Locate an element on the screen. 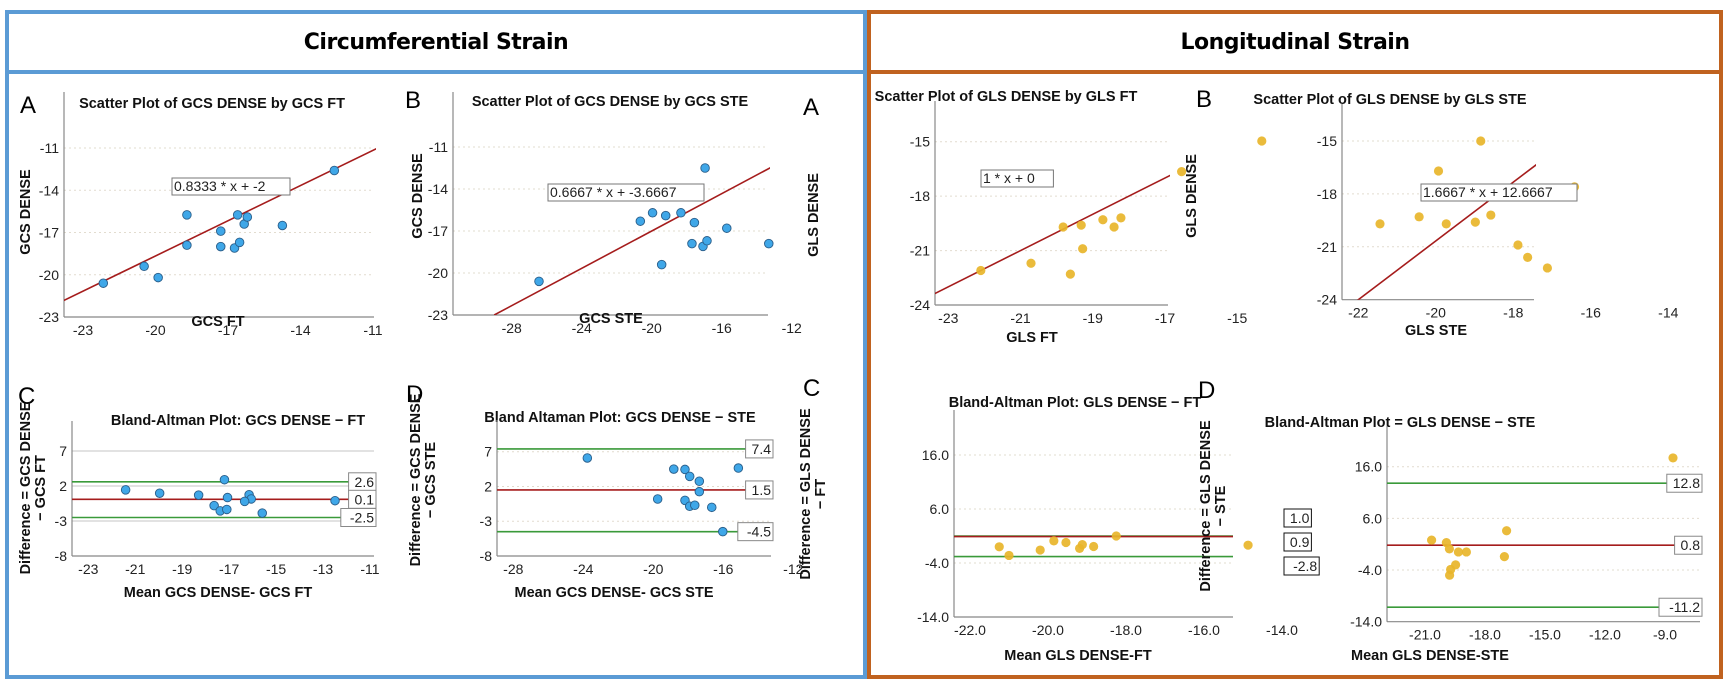  x-tick-label: -24 is located at coordinates (582, 328).